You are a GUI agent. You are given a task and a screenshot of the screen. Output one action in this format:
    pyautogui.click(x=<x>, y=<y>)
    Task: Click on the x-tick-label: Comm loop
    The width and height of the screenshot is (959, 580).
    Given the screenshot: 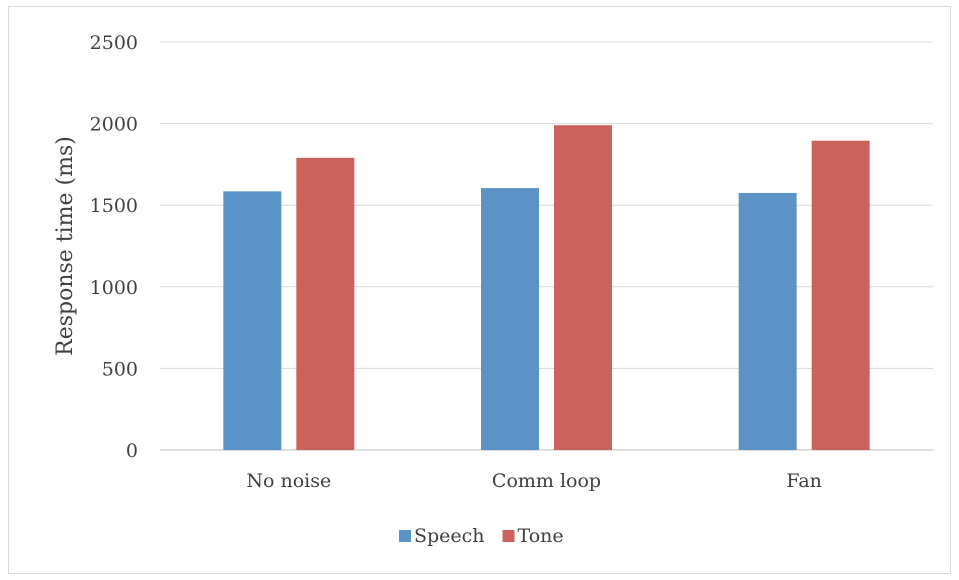 What is the action you would take?
    pyautogui.click(x=546, y=481)
    